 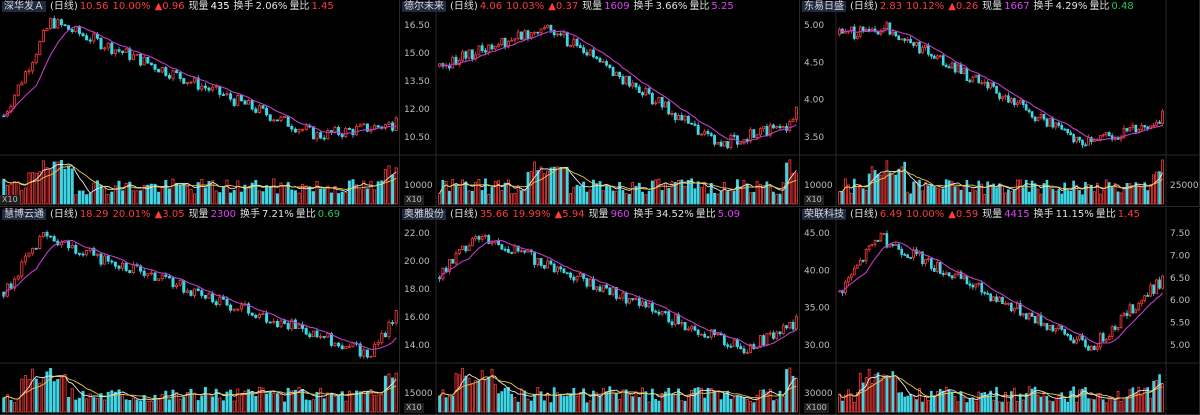 What do you see at coordinates (200, 294) in the screenshot?
I see `moving-average-line` at bounding box center [200, 294].